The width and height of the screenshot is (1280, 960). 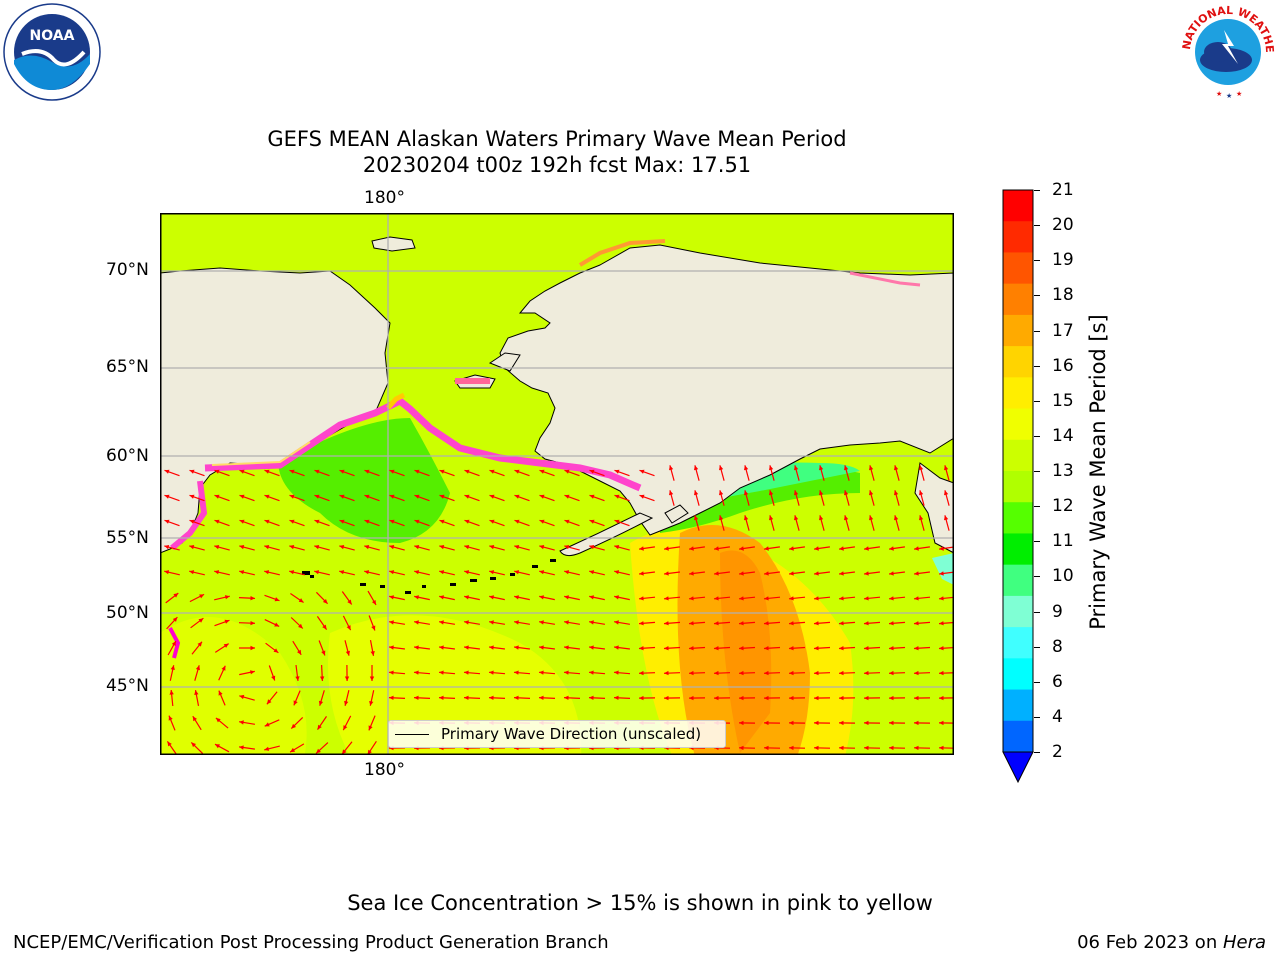 I want to click on lat-label-70: 70°N, so click(x=127, y=270).